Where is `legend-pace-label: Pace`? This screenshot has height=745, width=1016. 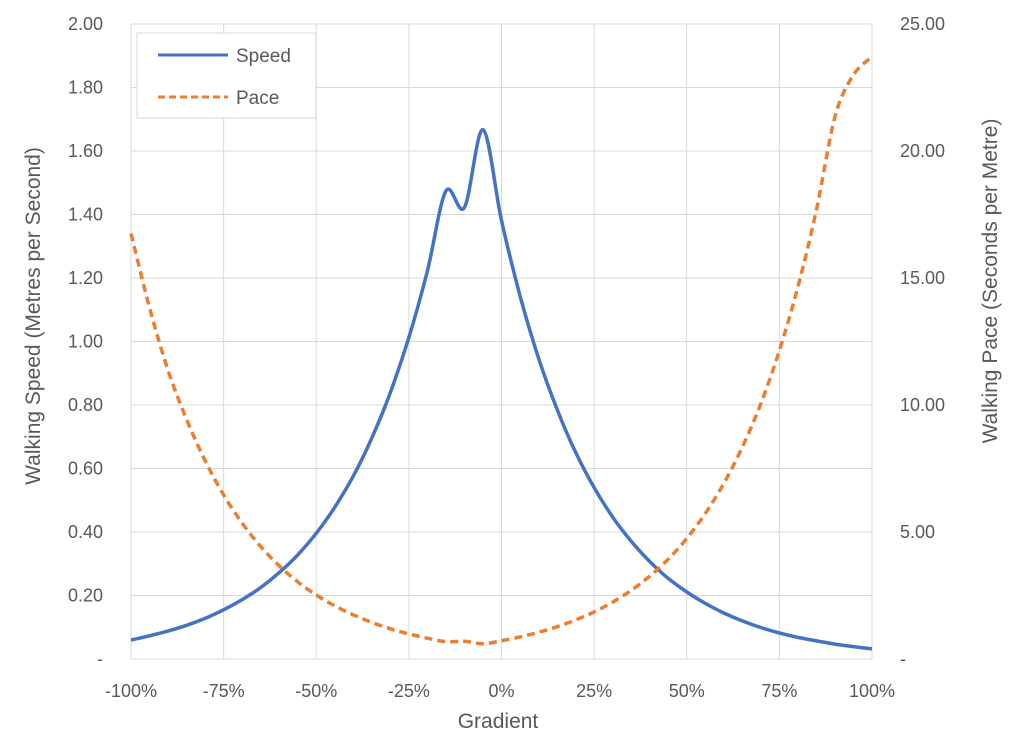
legend-pace-label: Pace is located at coordinates (257, 98).